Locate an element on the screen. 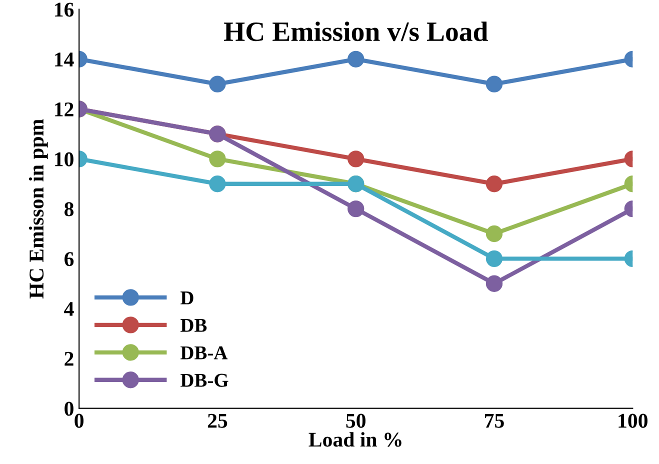 The height and width of the screenshot is (464, 659). y-axis-title: HC Emisson in ppm is located at coordinates (38, 208).